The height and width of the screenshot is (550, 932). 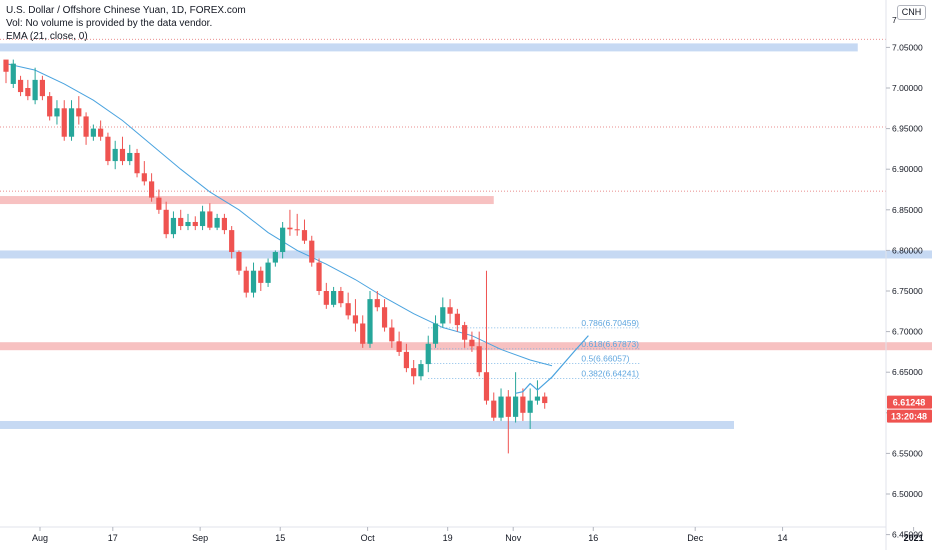 What do you see at coordinates (113, 538) in the screenshot?
I see `x-tick-label: 17` at bounding box center [113, 538].